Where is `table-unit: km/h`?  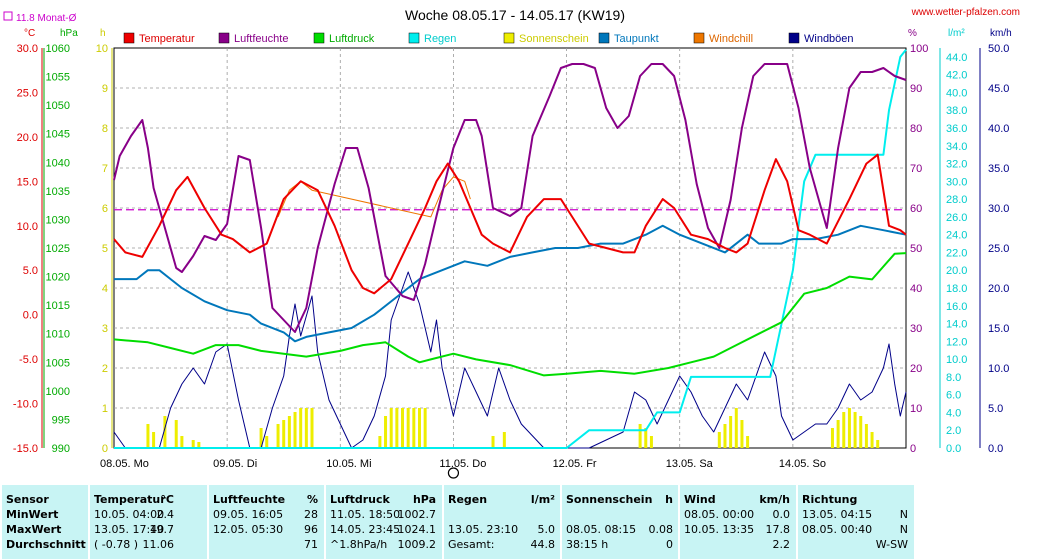
table-unit: km/h is located at coordinates (774, 499).